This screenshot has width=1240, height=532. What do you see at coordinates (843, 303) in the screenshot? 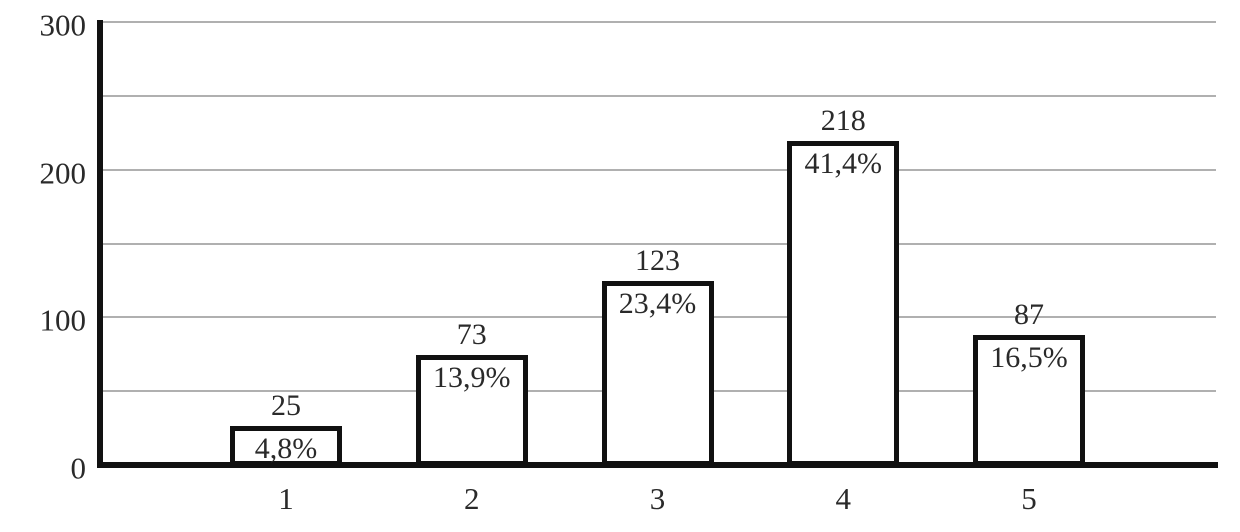
I see `bar: 41,4%` at bounding box center [843, 303].